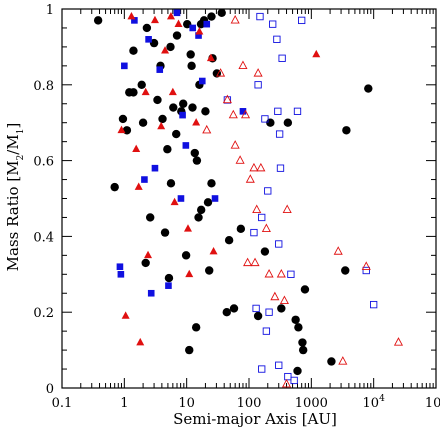 This screenshot has width=440, height=431. I want to click on x-tick-label: 10⁴, so click(374, 402).